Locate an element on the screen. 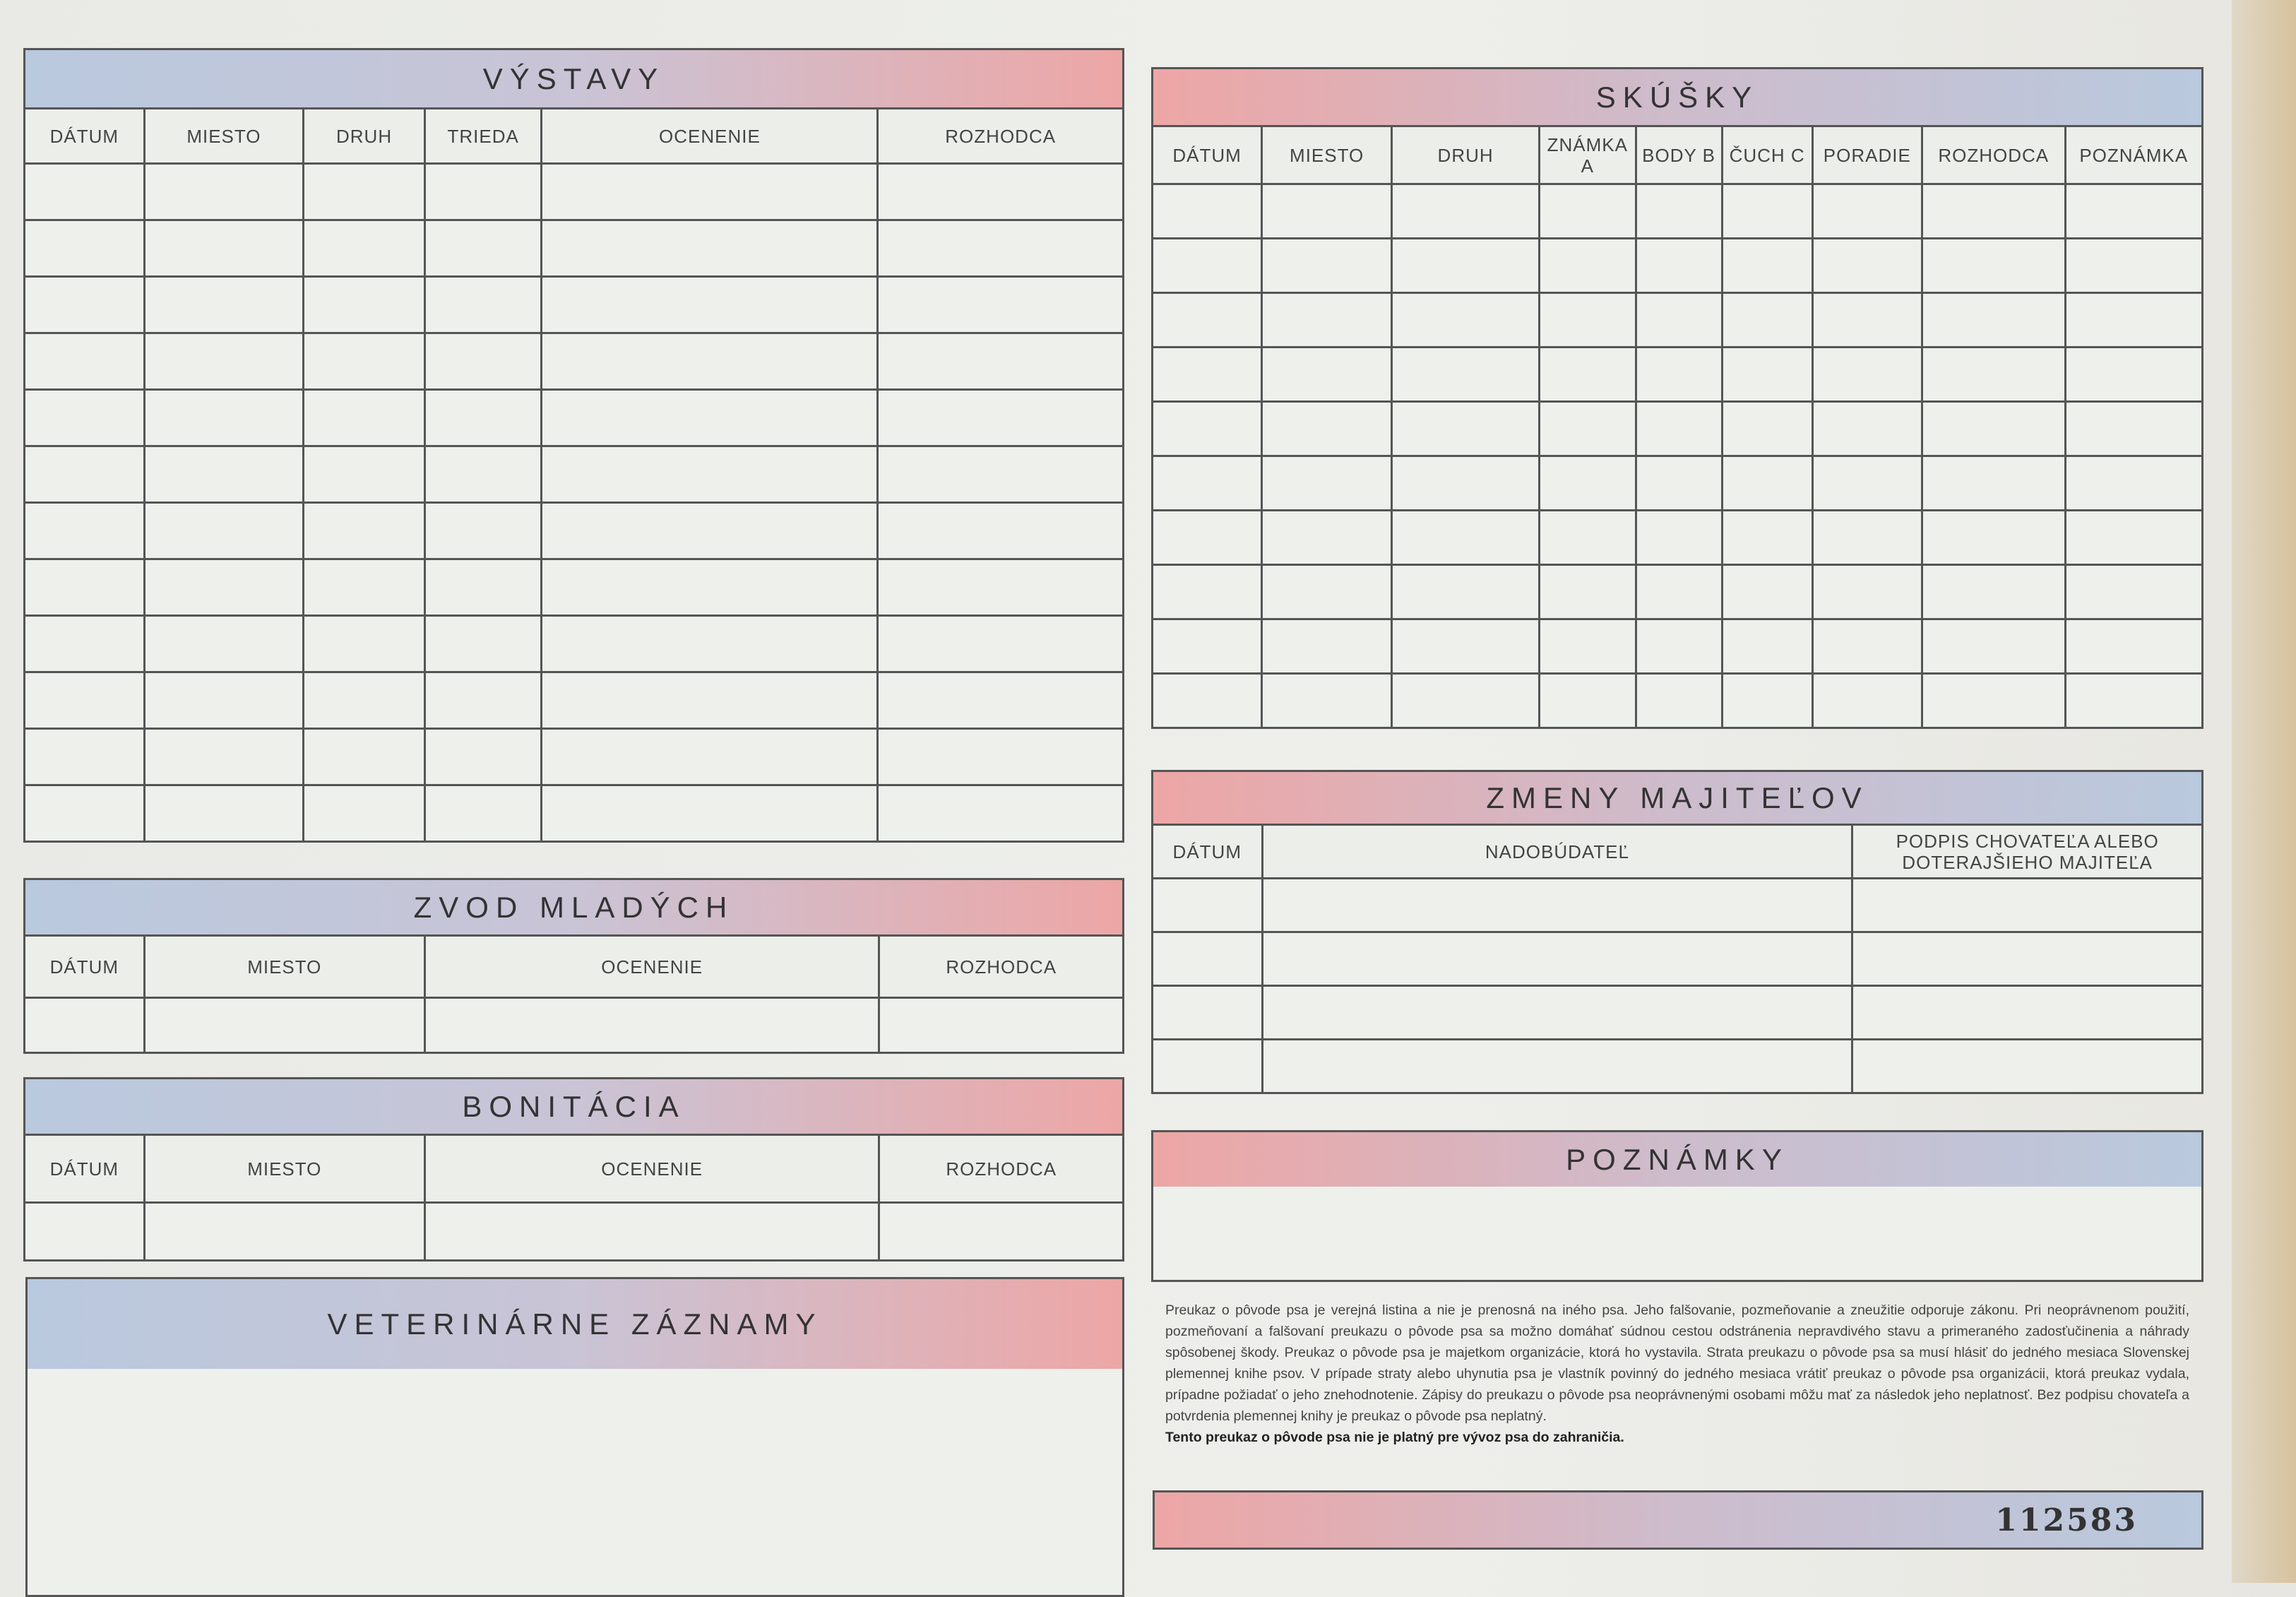 Image resolution: width=2296 pixels, height=1597 pixels. veterinarne-box is located at coordinates (574, 1483).